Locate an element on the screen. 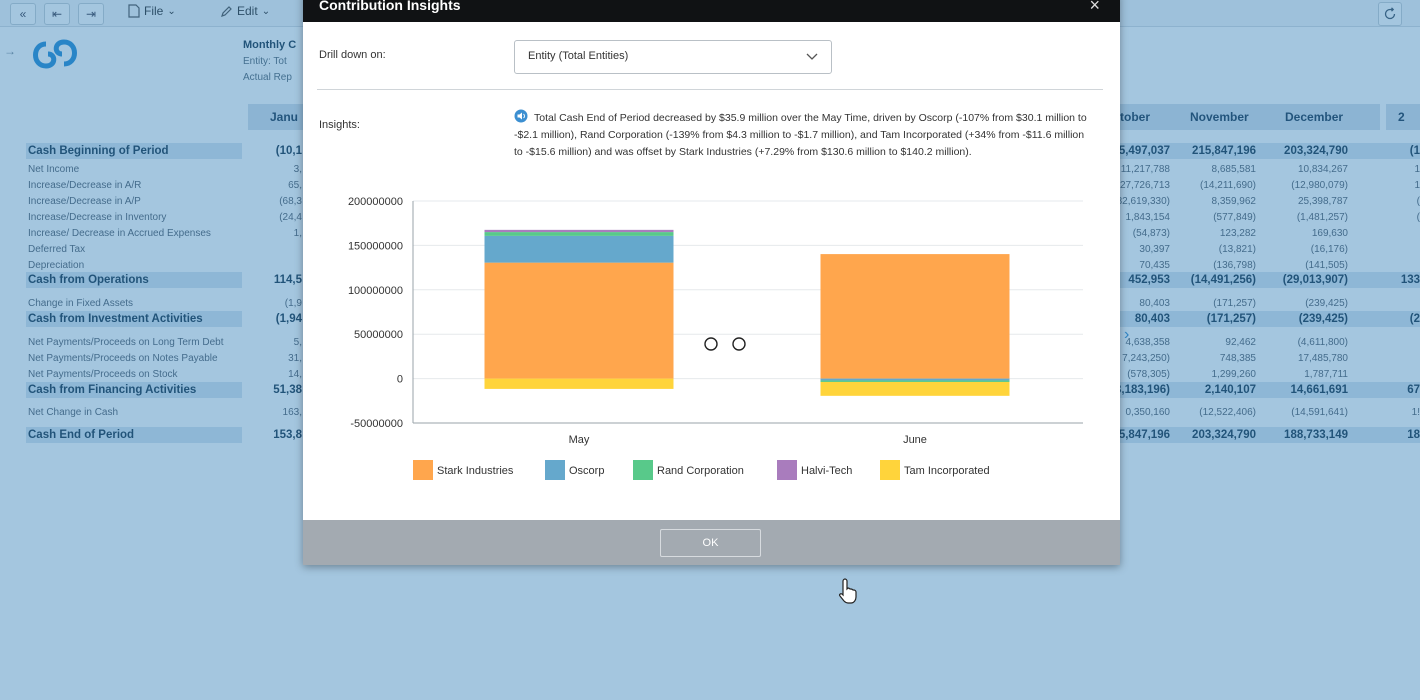 The height and width of the screenshot is (700, 1420). table-cell: 188,733,149 is located at coordinates (1316, 435).